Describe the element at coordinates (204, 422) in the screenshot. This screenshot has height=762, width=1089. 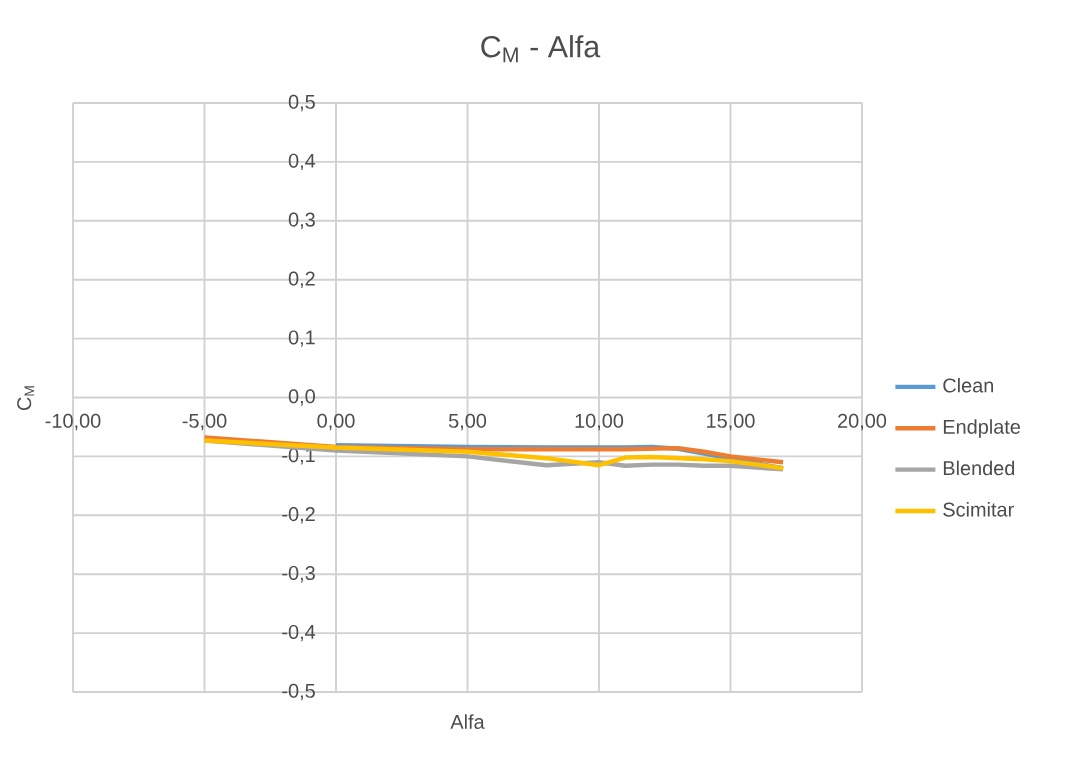
I see `x-tick-label: -5,00` at that location.